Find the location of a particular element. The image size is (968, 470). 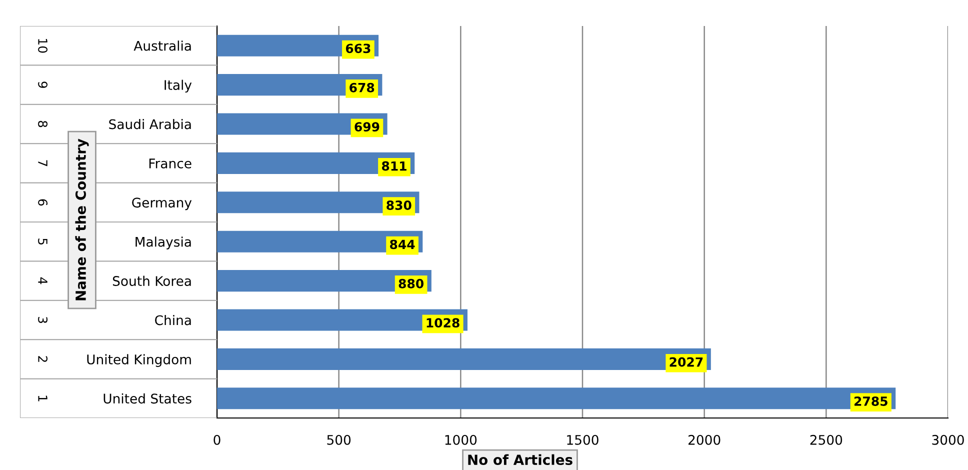

y-tick-label: South Korea is located at coordinates (151, 281).